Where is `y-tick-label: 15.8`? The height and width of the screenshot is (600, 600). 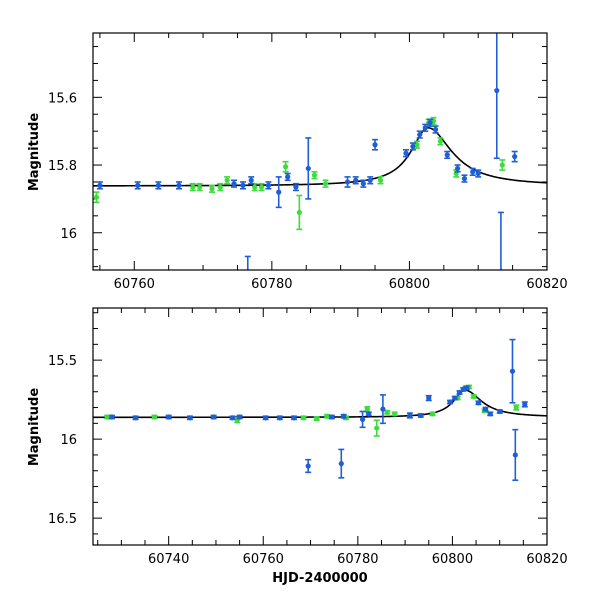 y-tick-label: 15.8 is located at coordinates (62, 166).